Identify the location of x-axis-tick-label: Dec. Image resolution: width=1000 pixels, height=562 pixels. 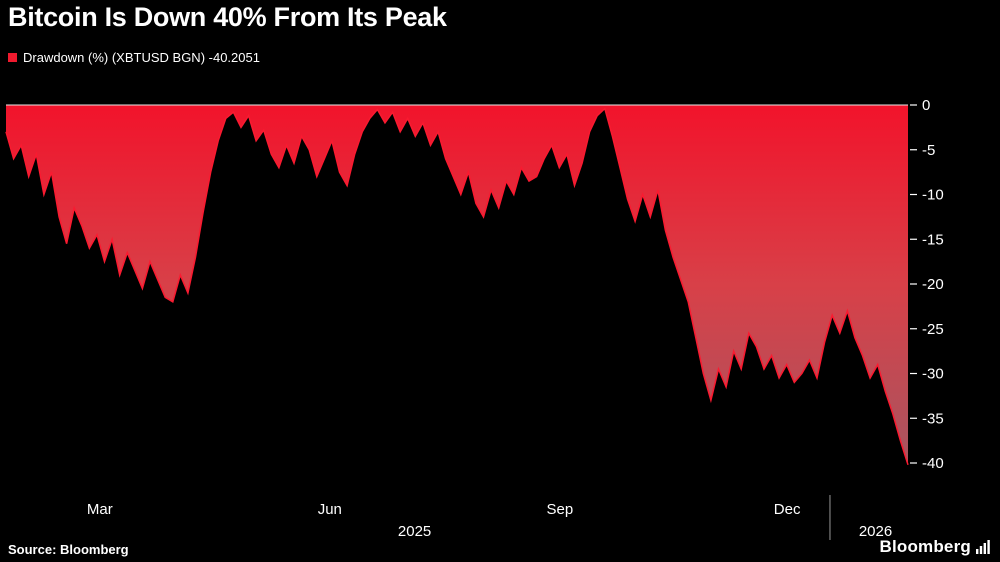
(787, 509).